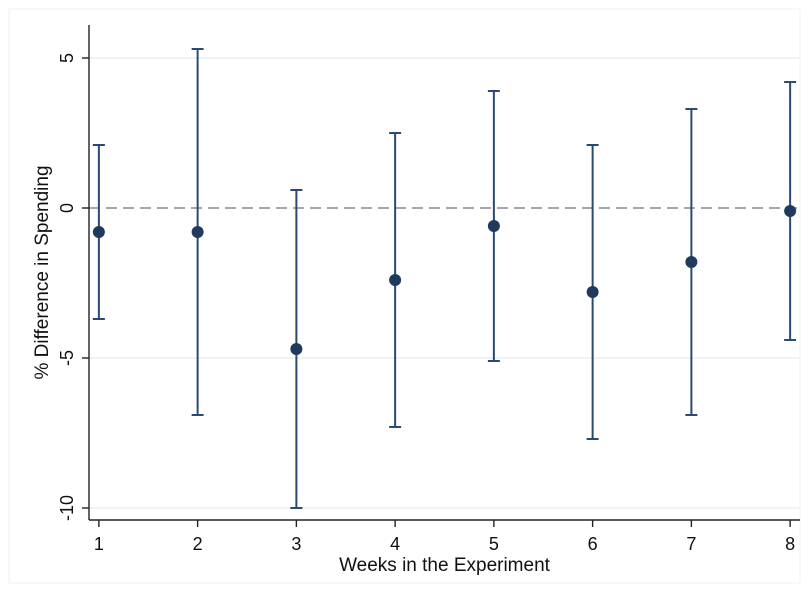 The height and width of the screenshot is (592, 809). Describe the element at coordinates (296, 544) in the screenshot. I see `x-tick-label: 3` at that location.